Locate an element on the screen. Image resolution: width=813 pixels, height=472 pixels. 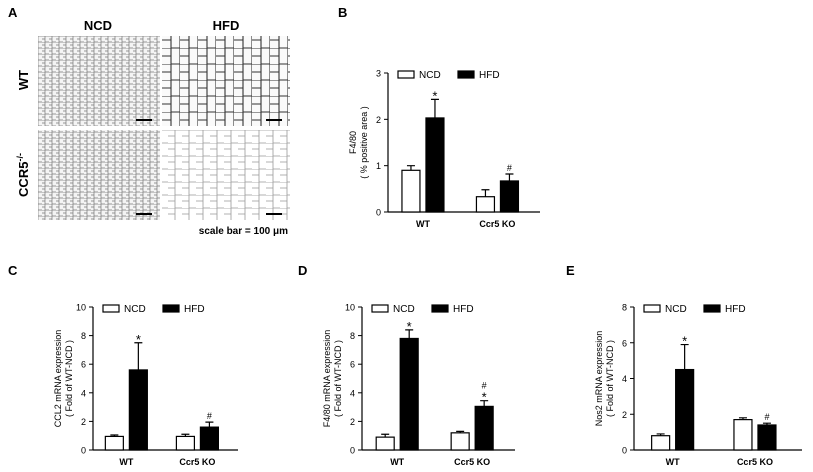
y-axis-label: ( % positive area ) is located at coordinates (364, 142).